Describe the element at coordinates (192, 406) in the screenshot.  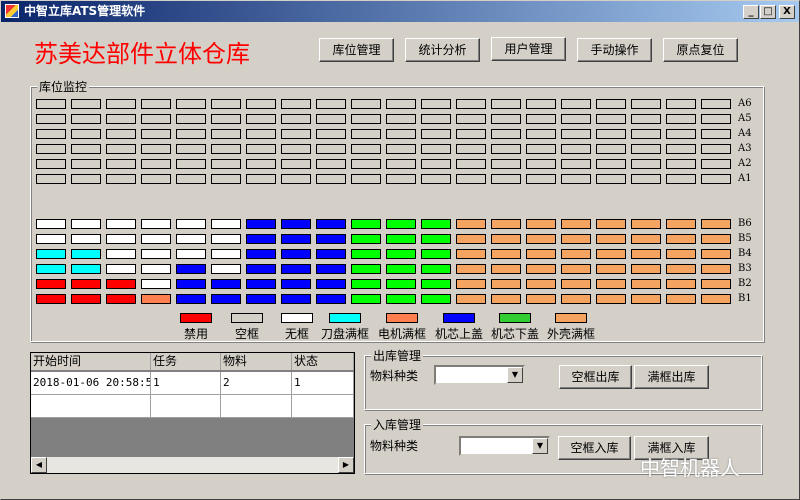
I see `table-row` at that location.